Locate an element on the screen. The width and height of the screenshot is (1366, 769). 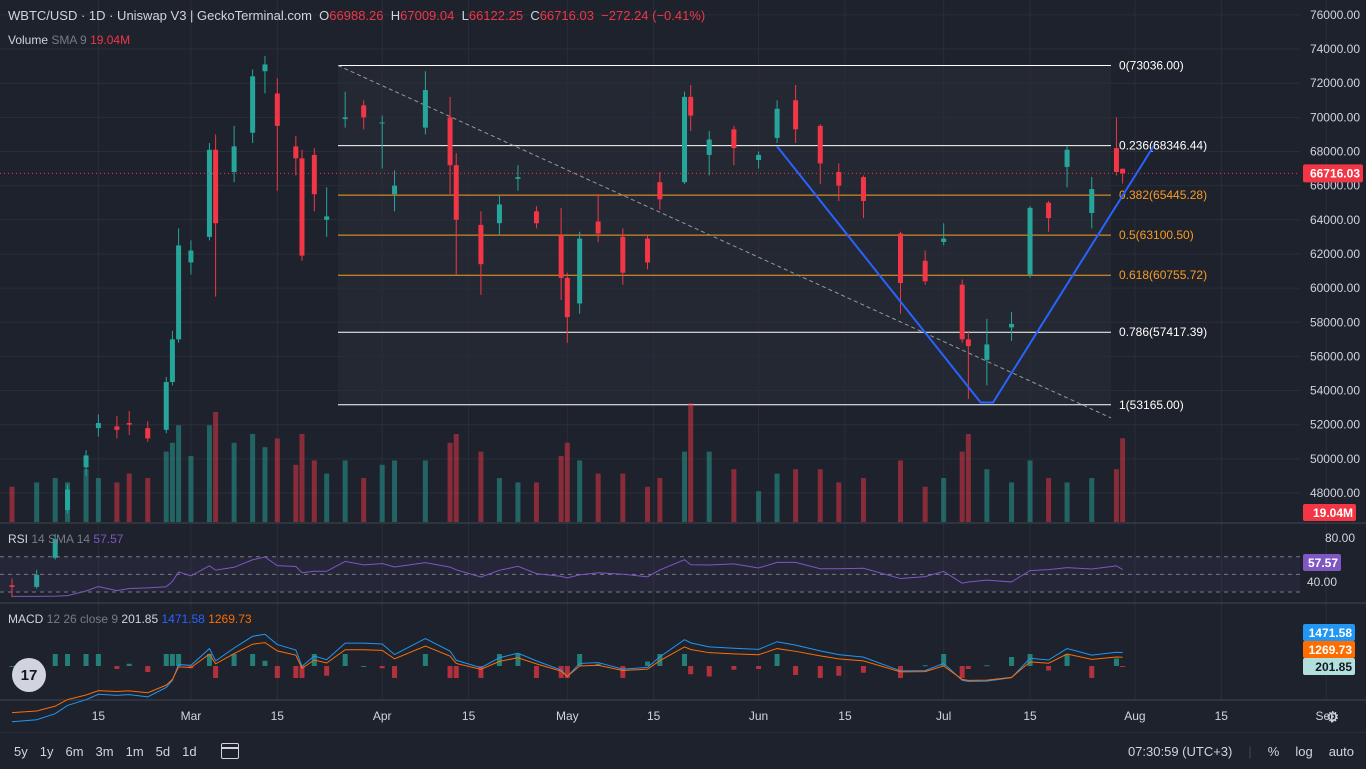
timeframe-5y: 5y is located at coordinates (21, 751).